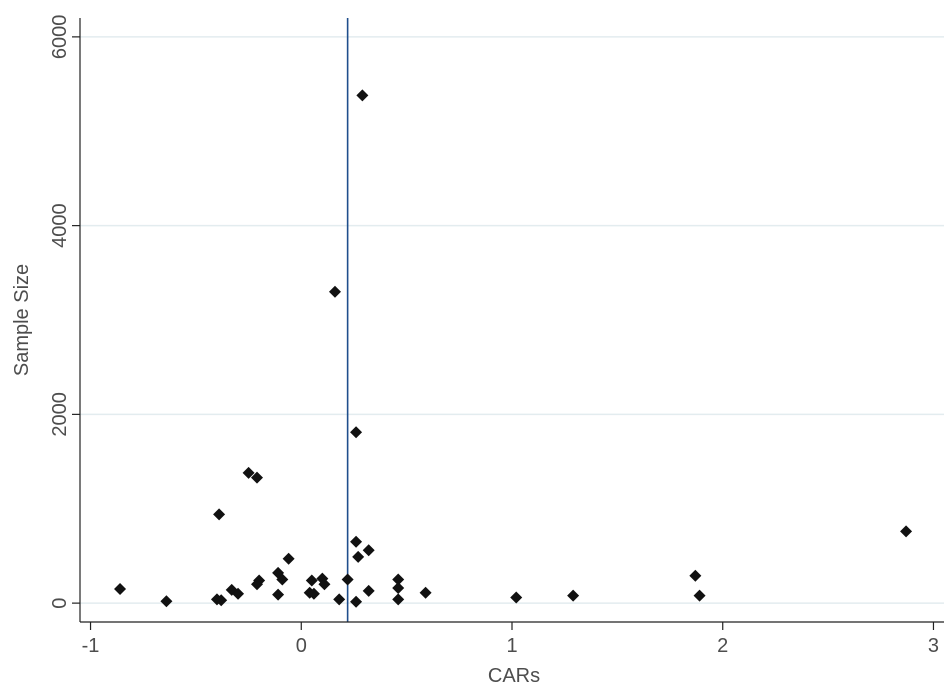 This screenshot has width=946, height=689. Describe the element at coordinates (60, 37) in the screenshot. I see `y-tick-label-3: 6000` at that location.